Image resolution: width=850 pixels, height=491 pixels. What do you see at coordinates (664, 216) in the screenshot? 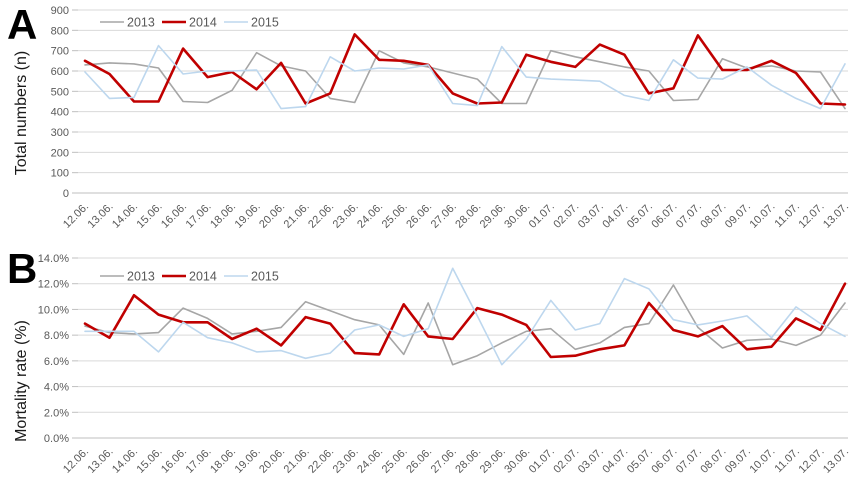
I see `x-date-label: 06.07.` at bounding box center [664, 216].